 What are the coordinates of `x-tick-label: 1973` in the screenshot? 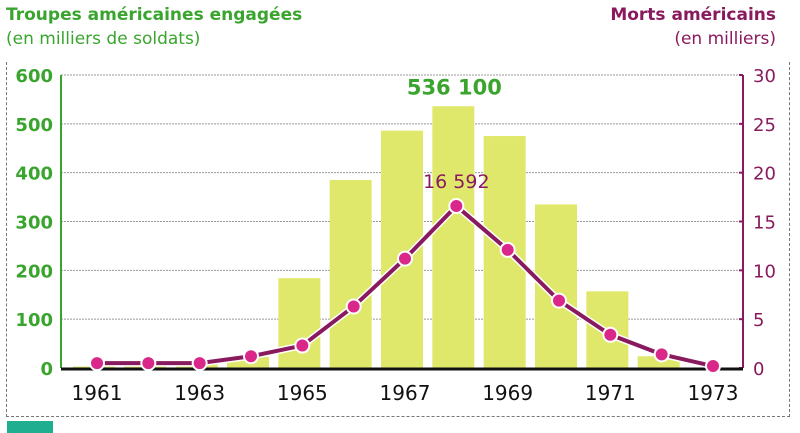 It's located at (713, 393).